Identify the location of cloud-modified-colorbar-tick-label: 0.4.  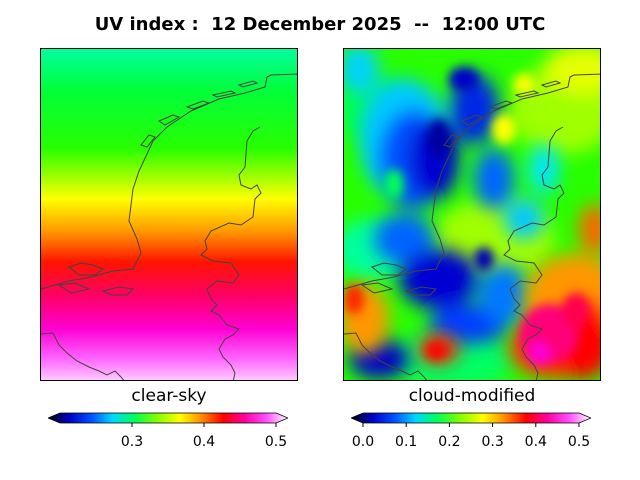
(535, 442).